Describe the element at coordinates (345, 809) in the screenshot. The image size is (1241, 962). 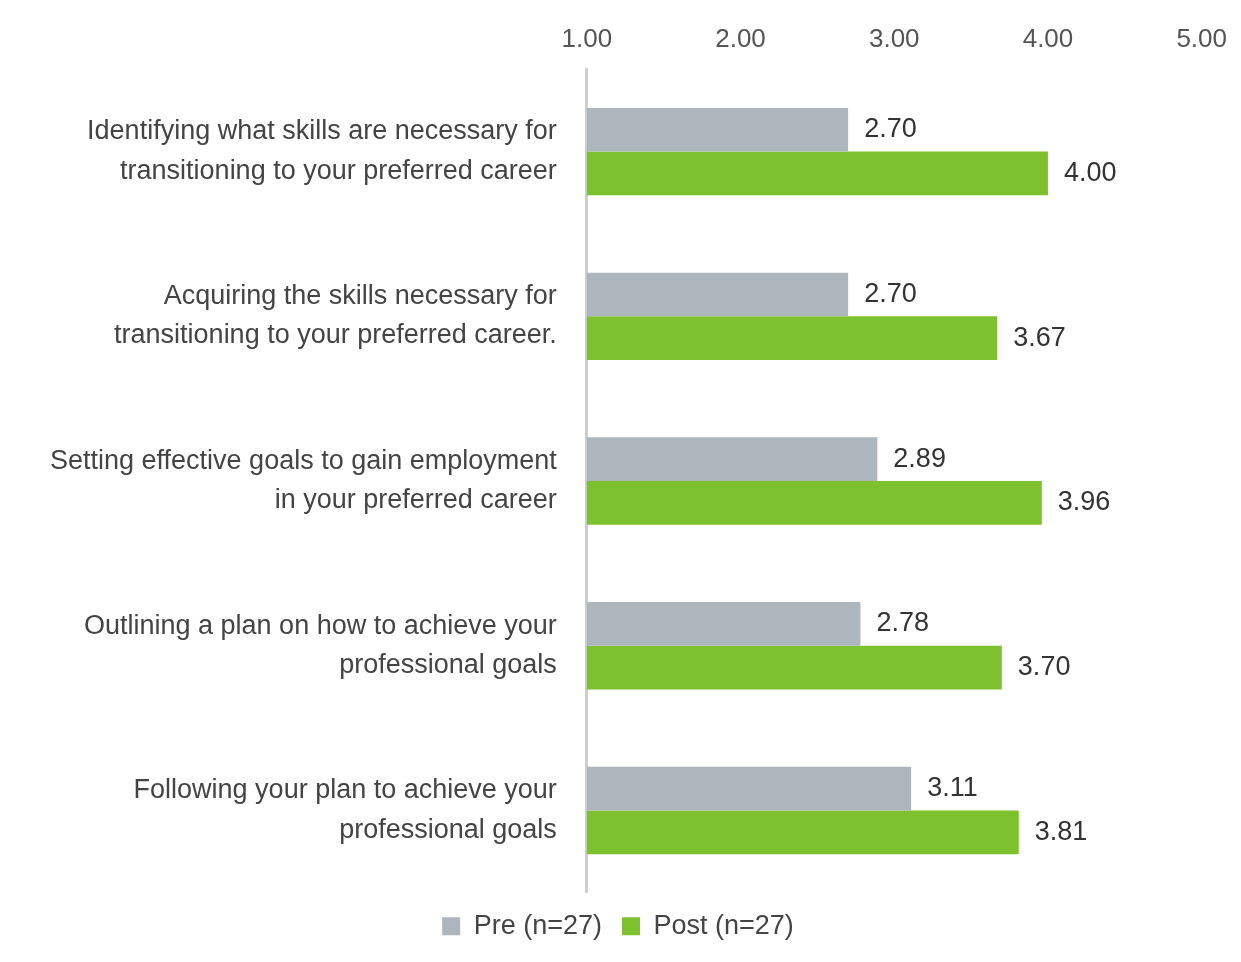
I see `y-tick-label: Following your plan to achieve your professional goals` at that location.